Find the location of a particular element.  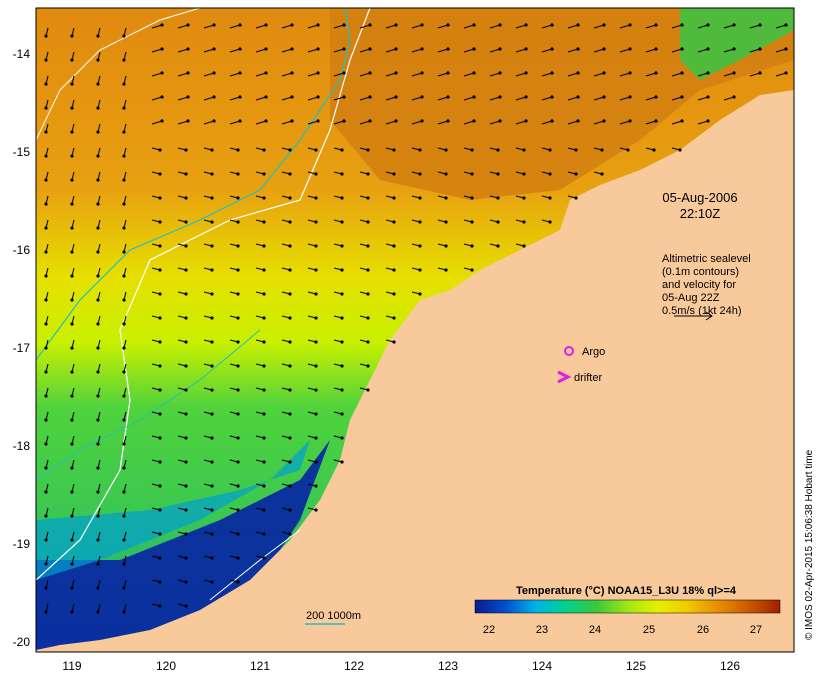

coastal-contour is located at coordinates (255, 565).